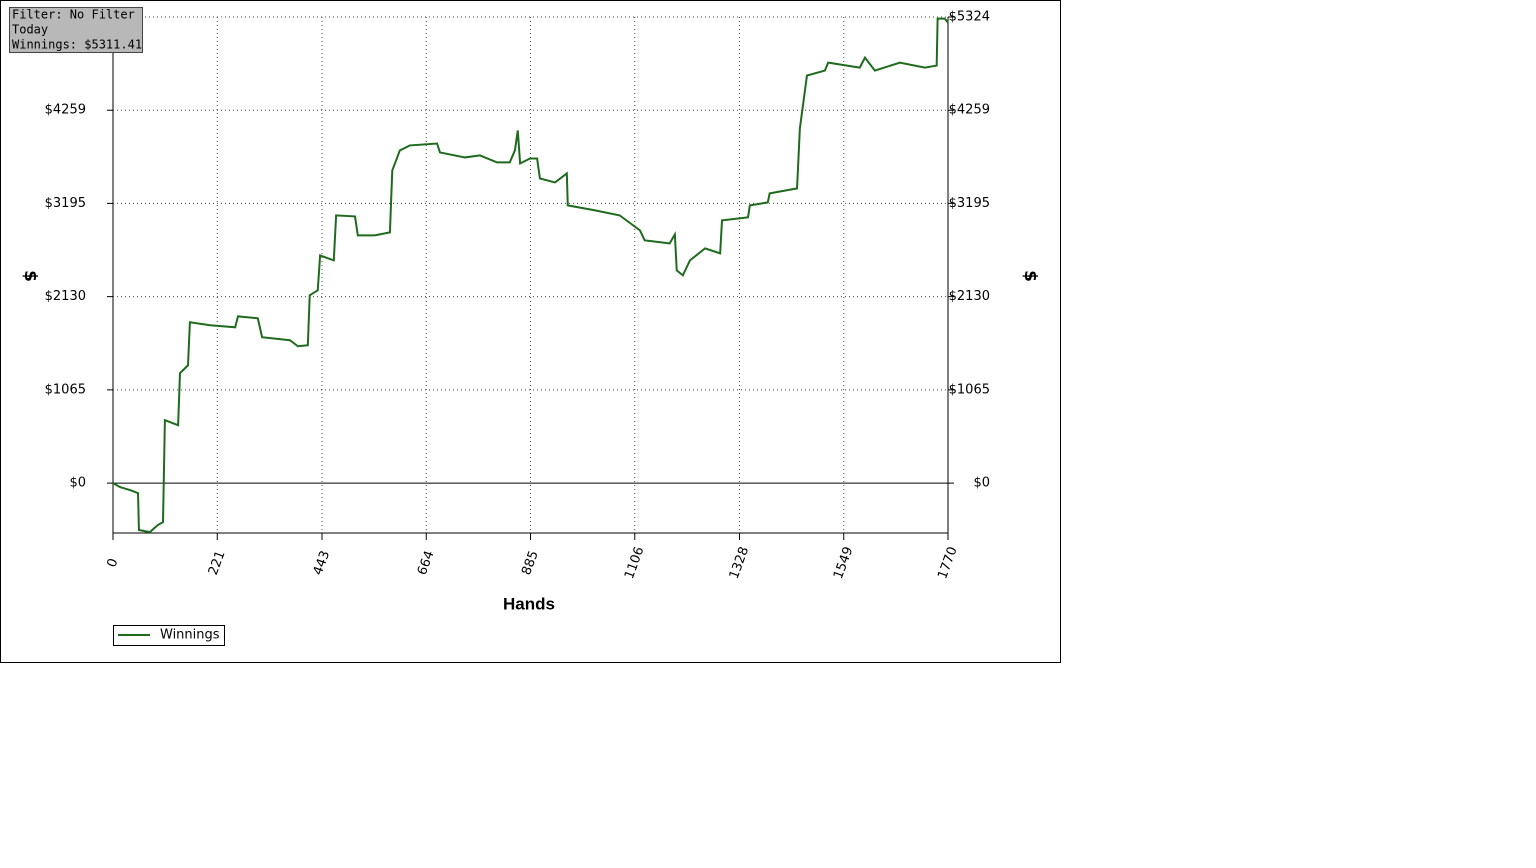 This screenshot has width=1536, height=868. Describe the element at coordinates (65, 110) in the screenshot. I see `y-tick-label: $4259` at that location.